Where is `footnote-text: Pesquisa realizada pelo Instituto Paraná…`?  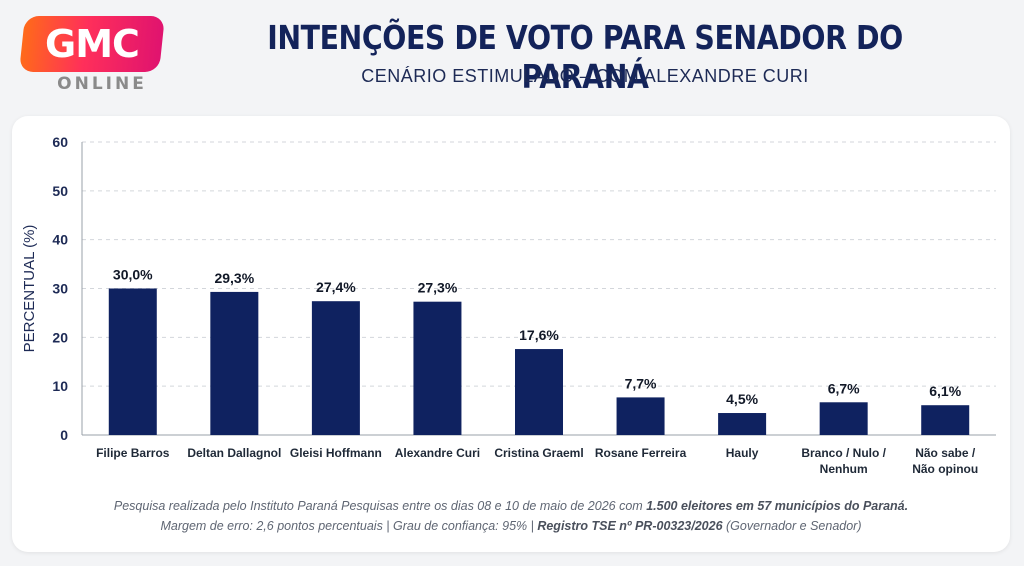
footnote-text: Pesquisa realizada pelo Instituto Paraná… is located at coordinates (380, 506).